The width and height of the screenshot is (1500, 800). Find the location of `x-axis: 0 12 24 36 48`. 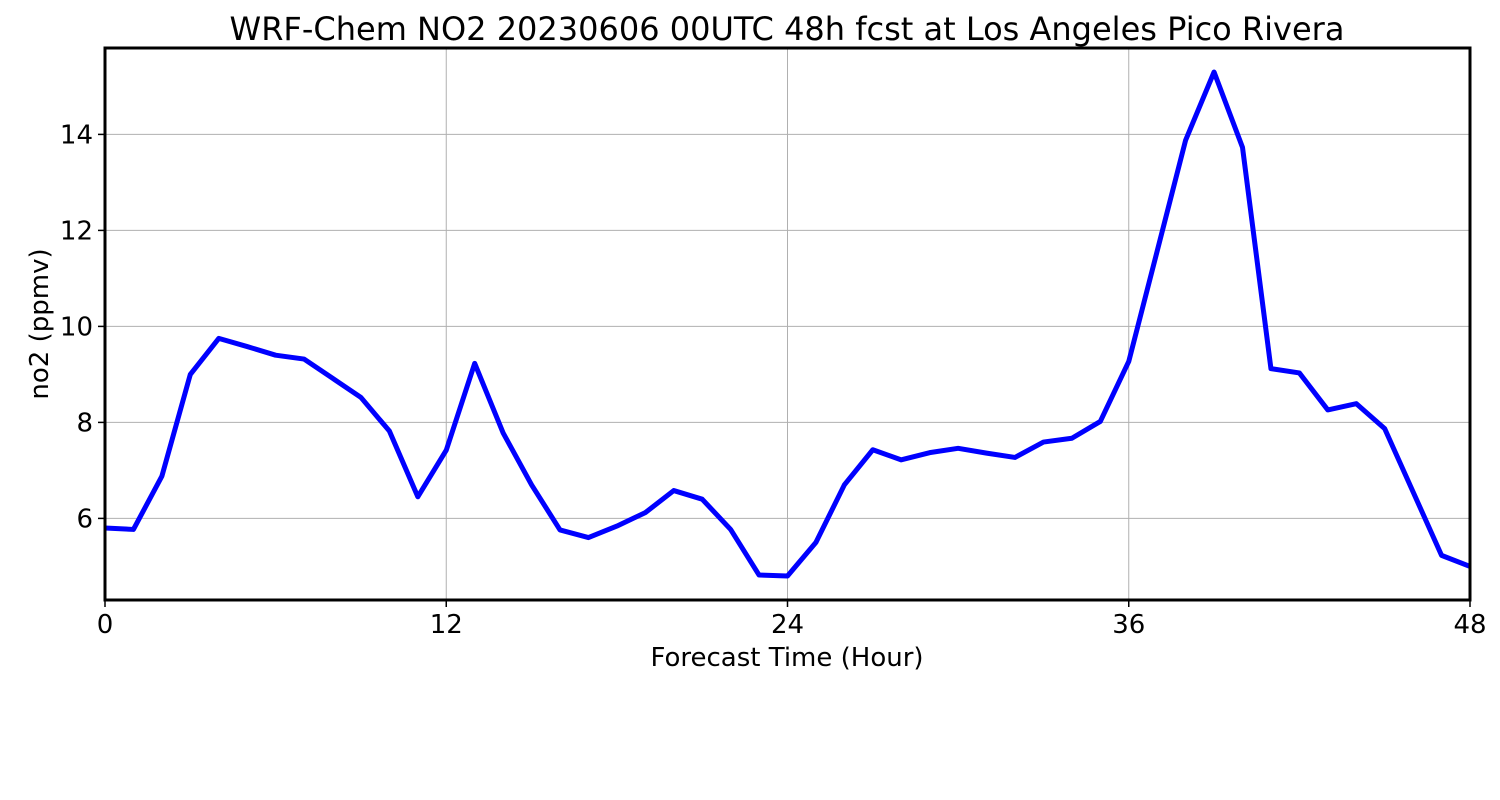

x-axis: 0 12 24 36 48 is located at coordinates (792, 620).